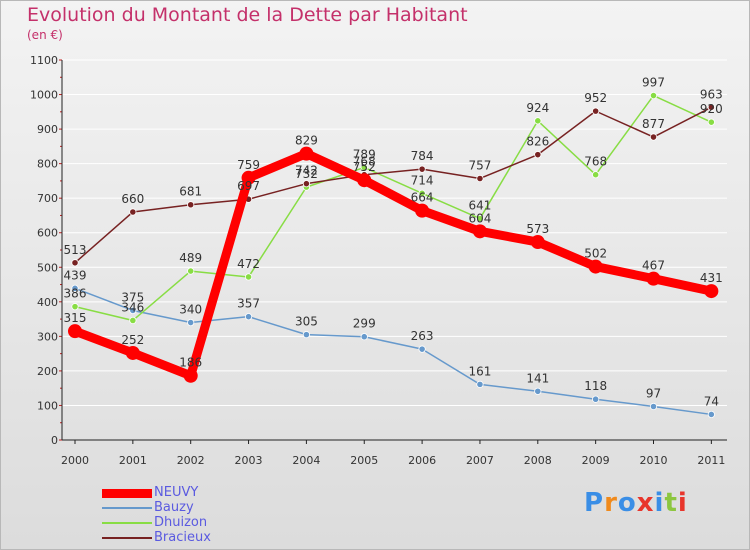  What do you see at coordinates (422, 180) in the screenshot?
I see `data-label: 714` at bounding box center [422, 180].